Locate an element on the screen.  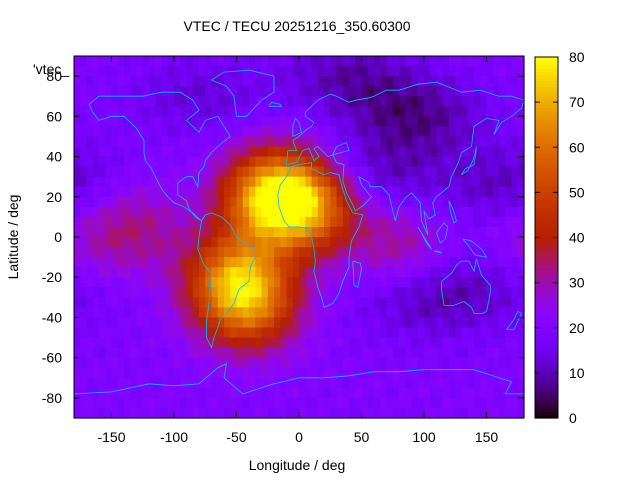
x-tick-label: -150 is located at coordinates (111, 437).